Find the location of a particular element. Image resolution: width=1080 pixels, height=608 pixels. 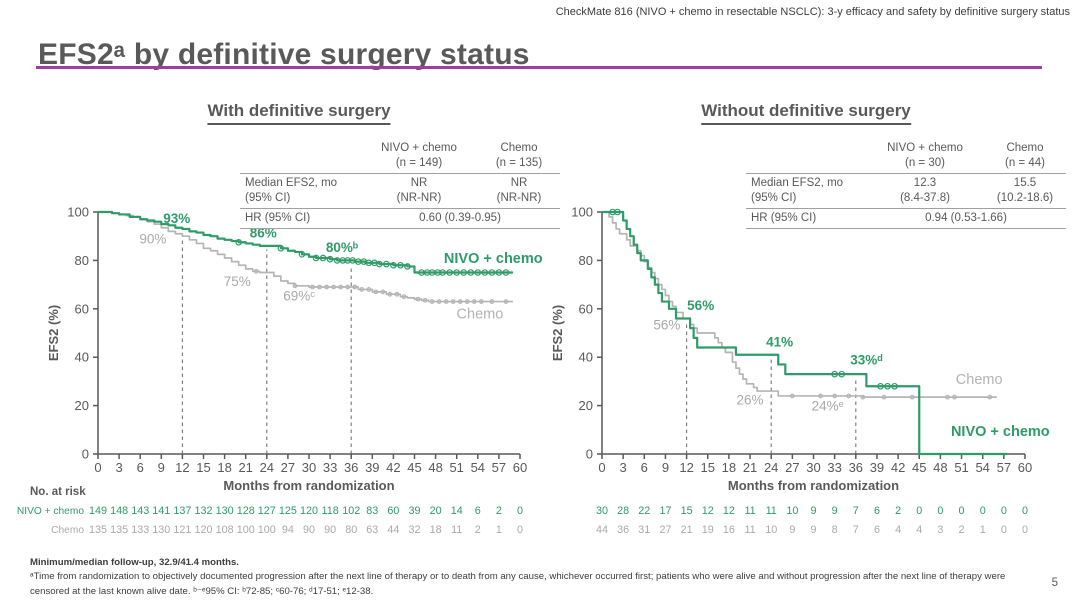

y-tick-label: 80 is located at coordinates (82, 260).